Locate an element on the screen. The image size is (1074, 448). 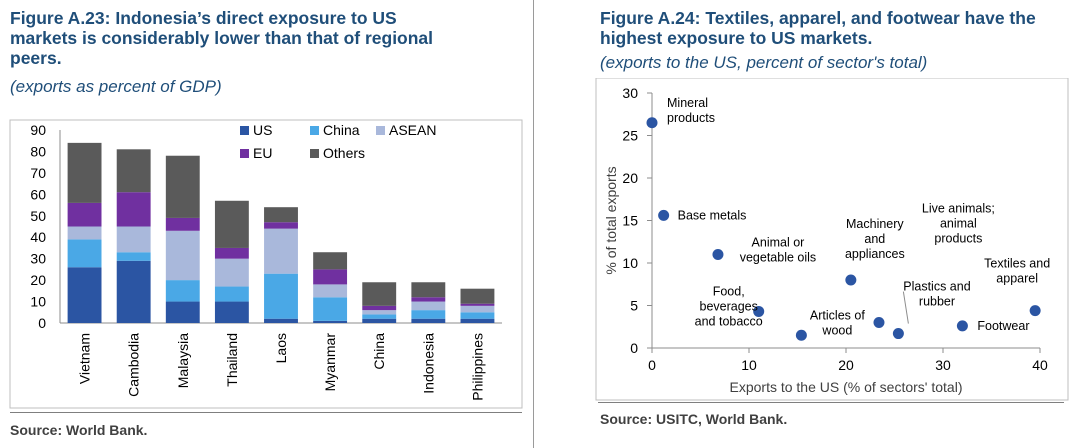
y-tick-label: 90 is located at coordinates (38, 130).